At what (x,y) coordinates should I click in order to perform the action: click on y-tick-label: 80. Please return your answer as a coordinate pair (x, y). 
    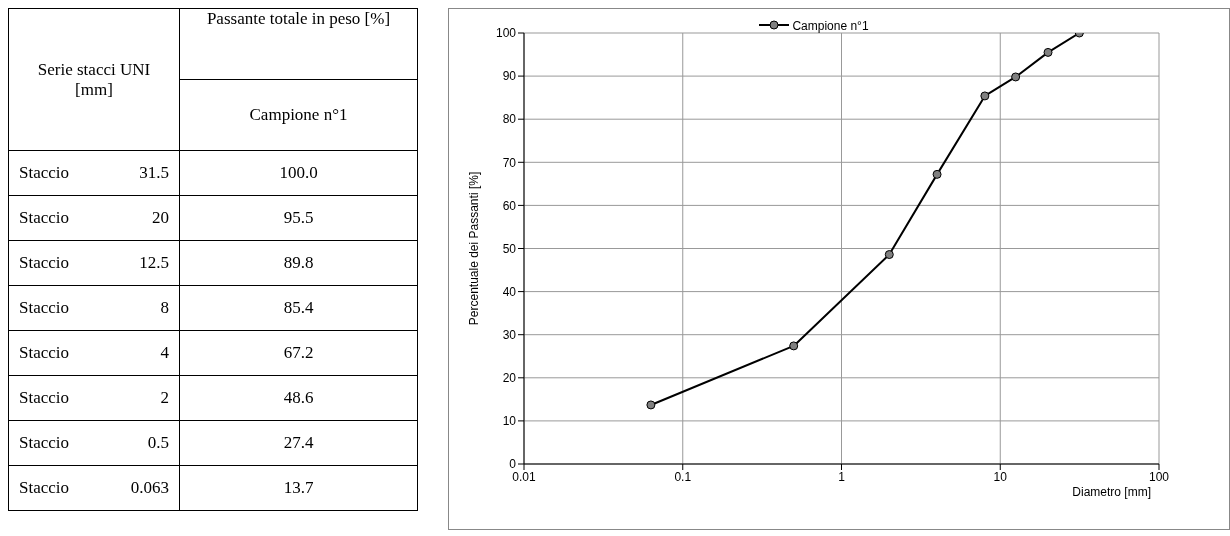
    Looking at the image, I should click on (509, 119).